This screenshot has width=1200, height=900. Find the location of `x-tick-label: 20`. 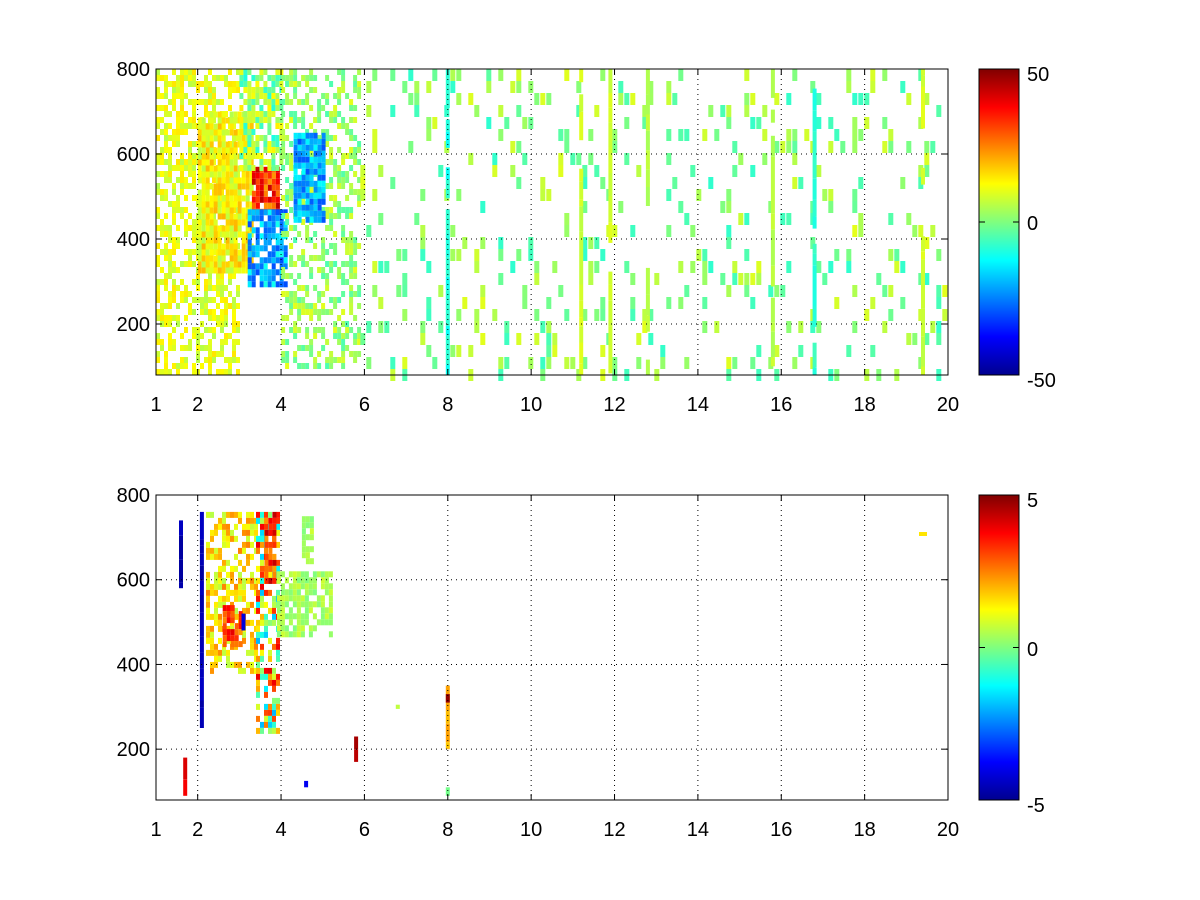

x-tick-label: 20 is located at coordinates (948, 405).